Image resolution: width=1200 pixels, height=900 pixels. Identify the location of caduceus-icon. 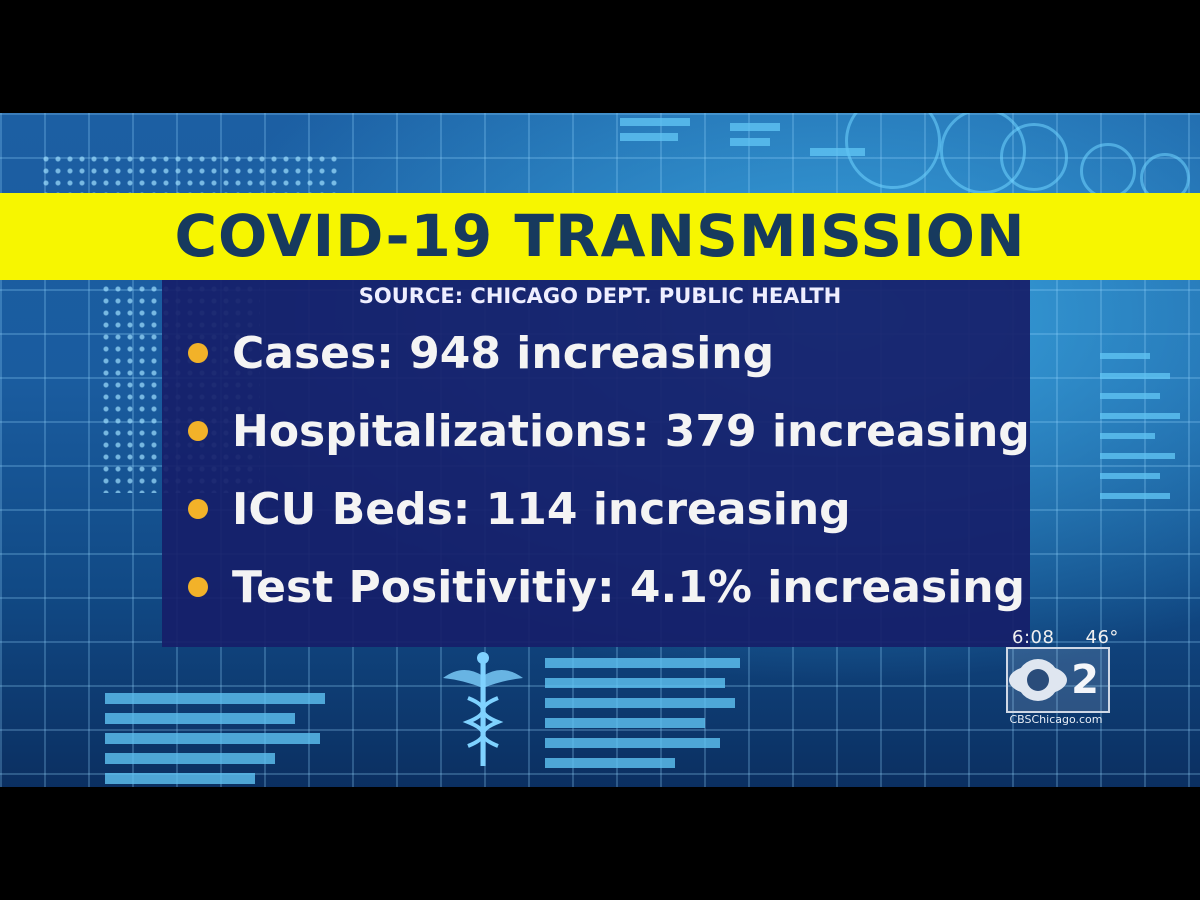
(483, 708).